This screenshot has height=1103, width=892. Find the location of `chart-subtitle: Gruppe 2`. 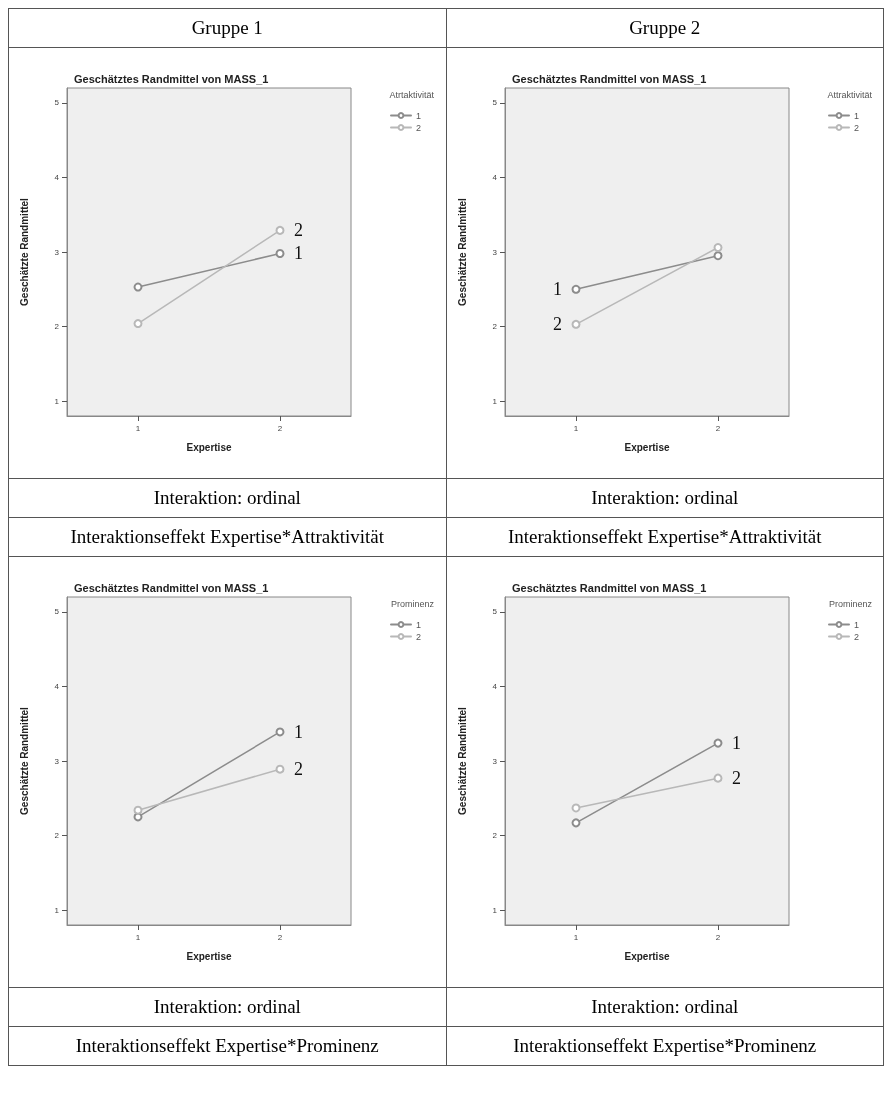

chart-subtitle: Gruppe 2 is located at coordinates (664, 28).